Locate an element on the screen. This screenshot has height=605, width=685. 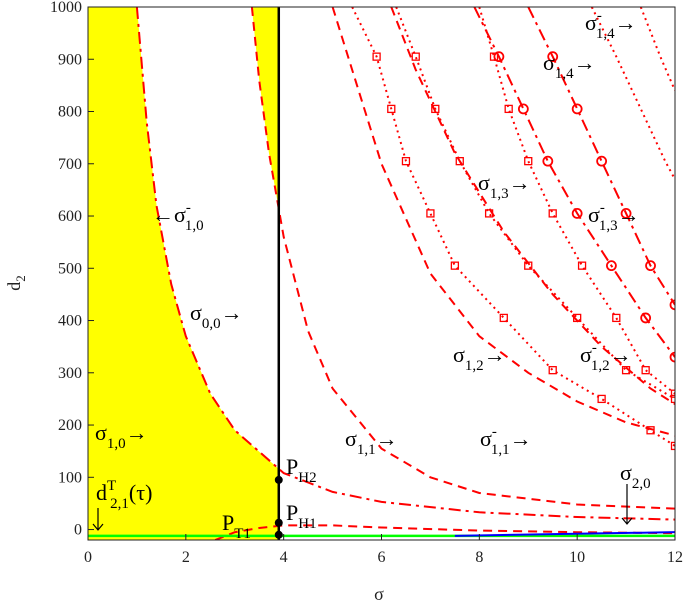
annotation-main: d is located at coordinates (101, 492).